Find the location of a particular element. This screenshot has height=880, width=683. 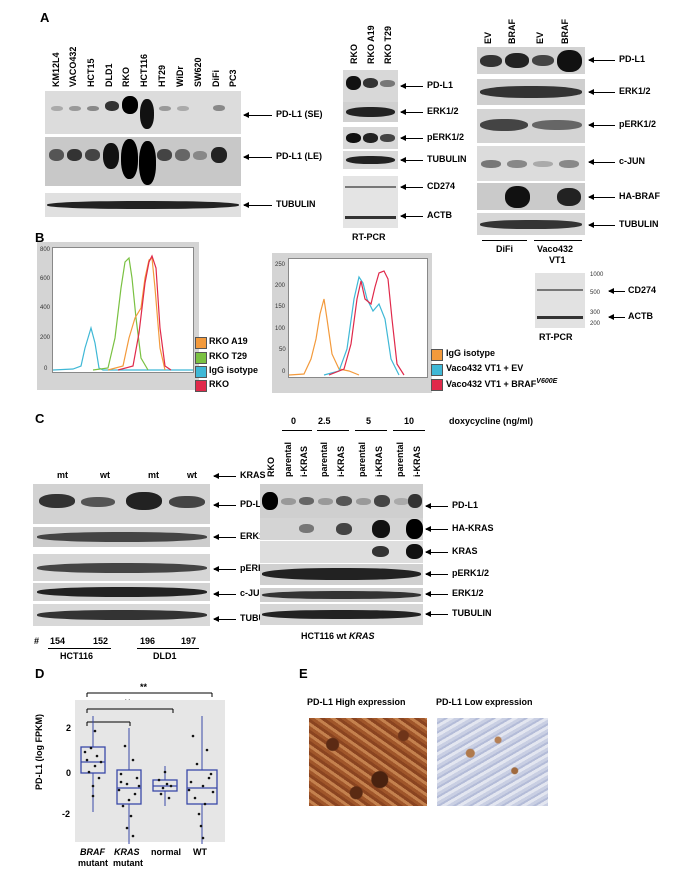

group-label: VT1 is located at coordinates (557, 260).